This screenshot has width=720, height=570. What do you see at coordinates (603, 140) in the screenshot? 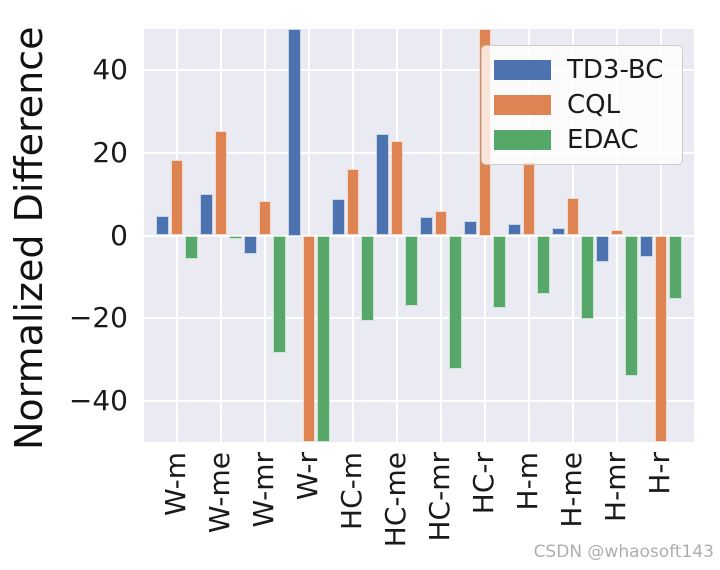
I see `legend-label-EDAC: EDAC` at bounding box center [603, 140].